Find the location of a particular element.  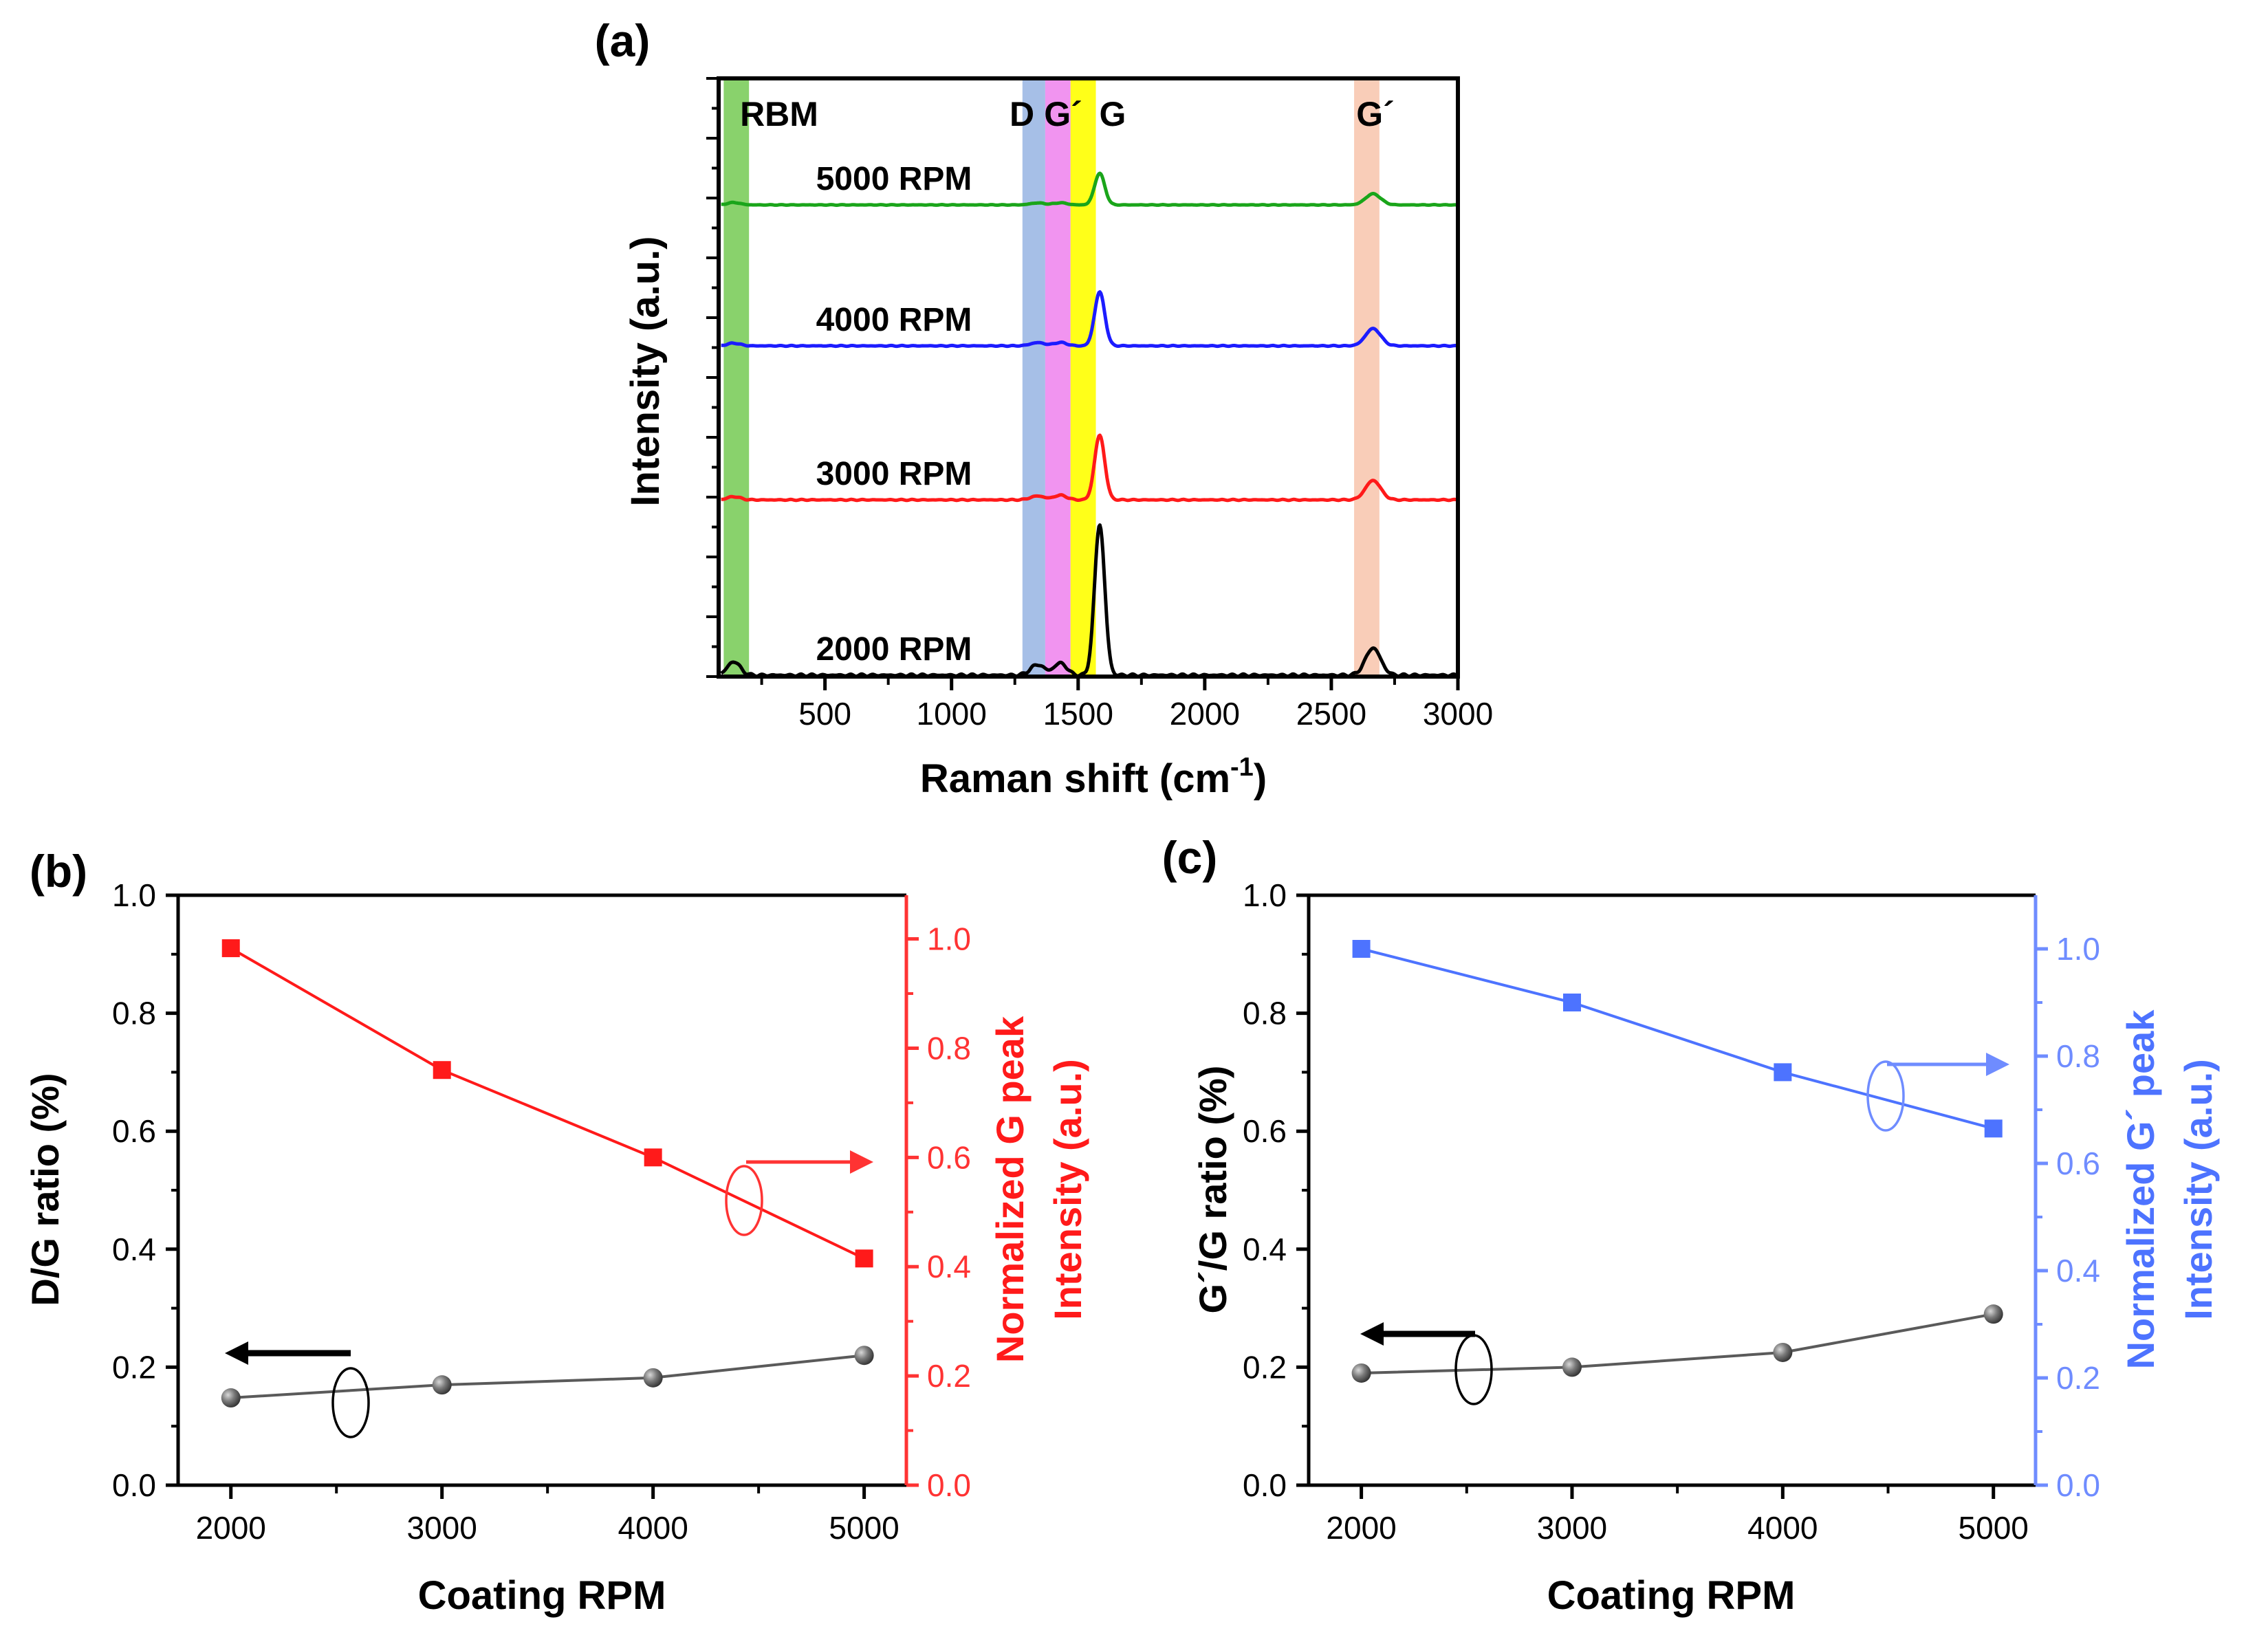

series-c is located at coordinates (1677, 1161).